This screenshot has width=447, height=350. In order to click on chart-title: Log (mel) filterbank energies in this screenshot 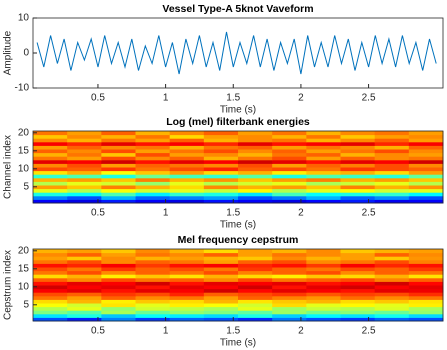, I will do `click(238, 122)`.